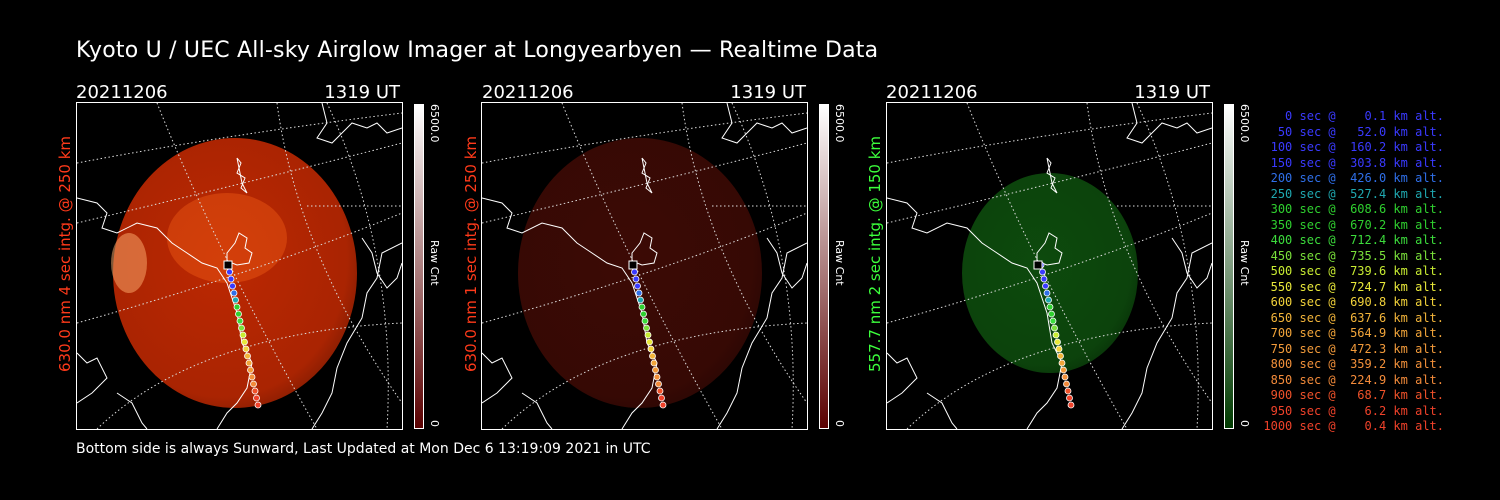 Image resolution: width=1500 pixels, height=500 pixels. What do you see at coordinates (1353, 286) in the screenshot?
I see `legend-row: 550 sec @ 724.7 km alt.` at bounding box center [1353, 286].